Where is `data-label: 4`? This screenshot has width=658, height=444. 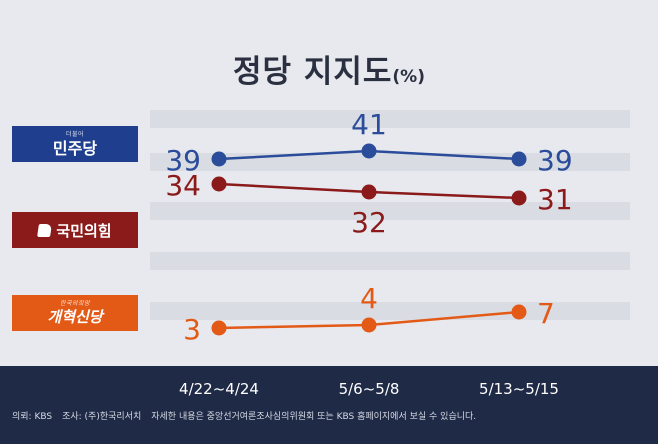 data-label: 4 is located at coordinates (369, 298).